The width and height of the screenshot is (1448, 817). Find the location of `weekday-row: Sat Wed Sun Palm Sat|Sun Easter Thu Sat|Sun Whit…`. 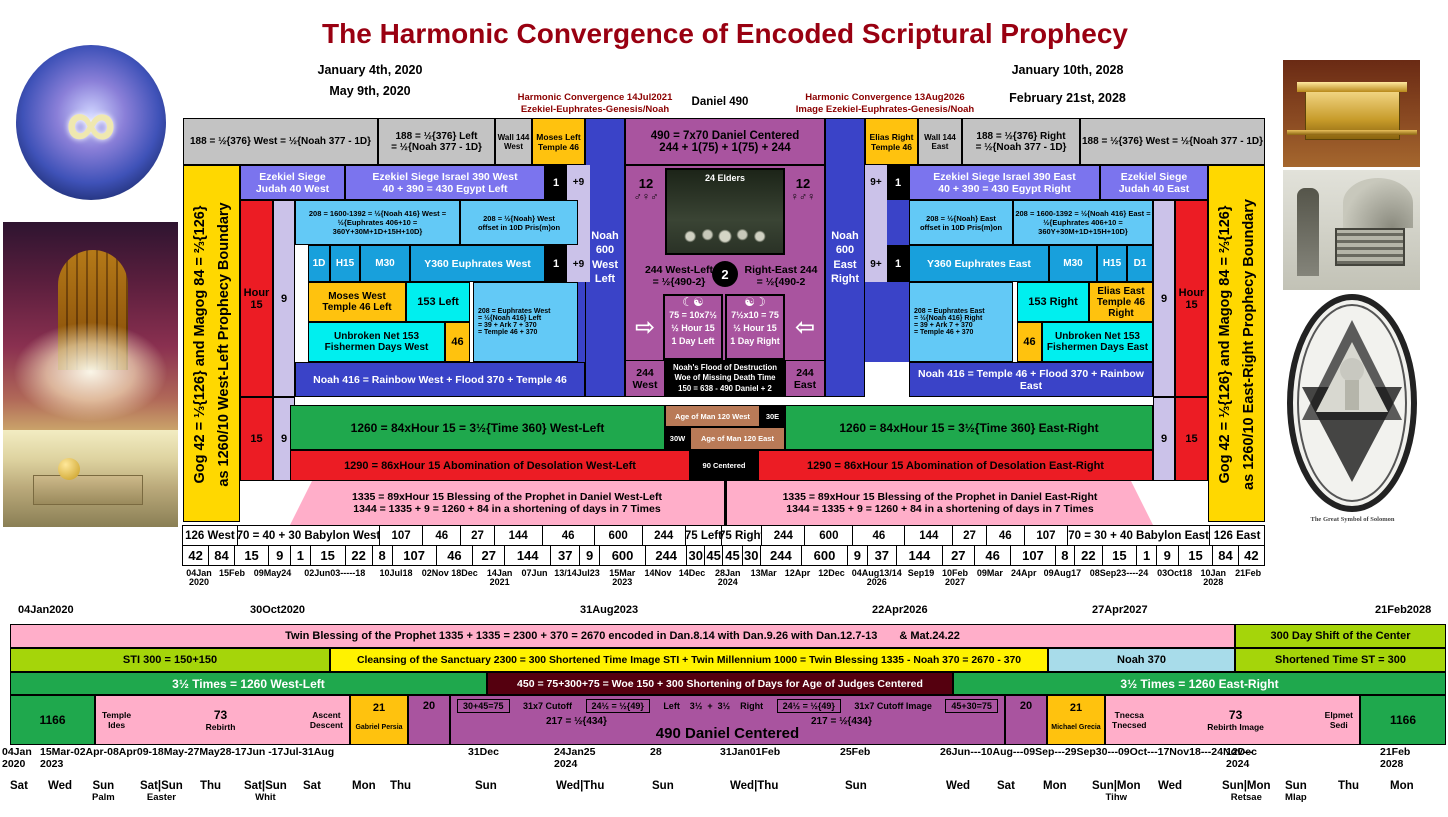

weekday-row: Sat Wed Sun Palm Sat|Sun Easter Thu Sat|Sun Whit… is located at coordinates (724, 797).